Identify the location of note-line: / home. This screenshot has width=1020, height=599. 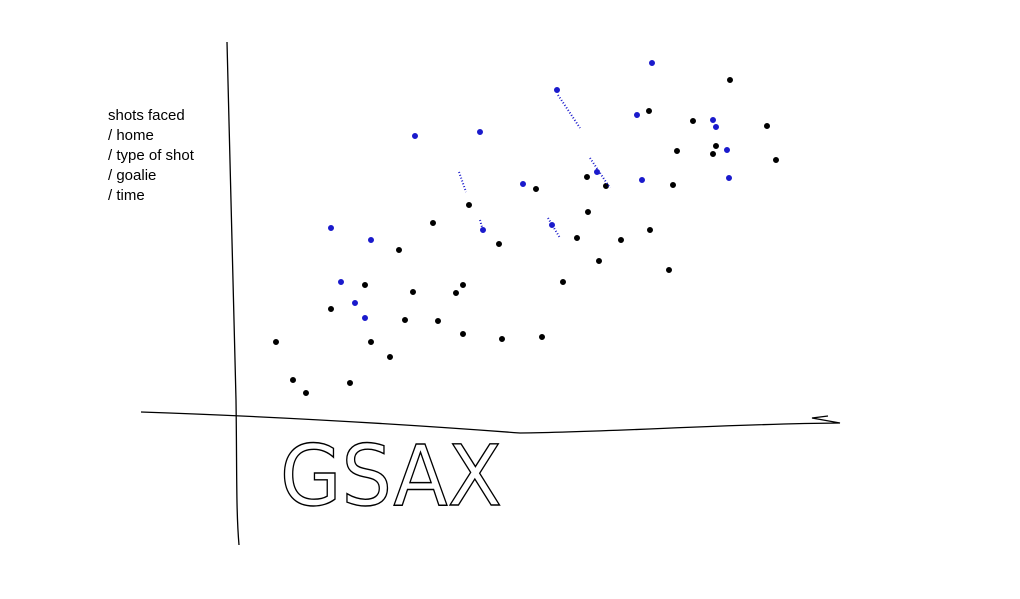
(131, 135).